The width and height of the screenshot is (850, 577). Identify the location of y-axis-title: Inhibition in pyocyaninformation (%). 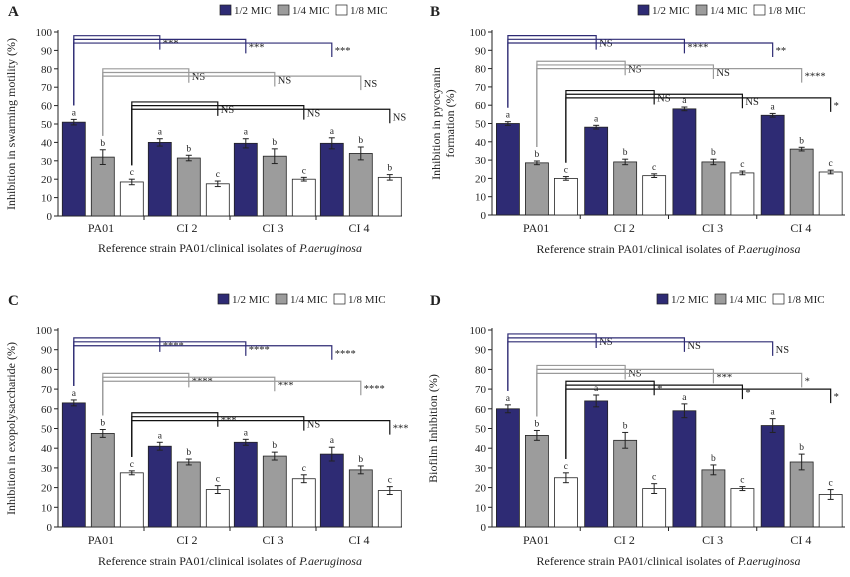
(443, 123).